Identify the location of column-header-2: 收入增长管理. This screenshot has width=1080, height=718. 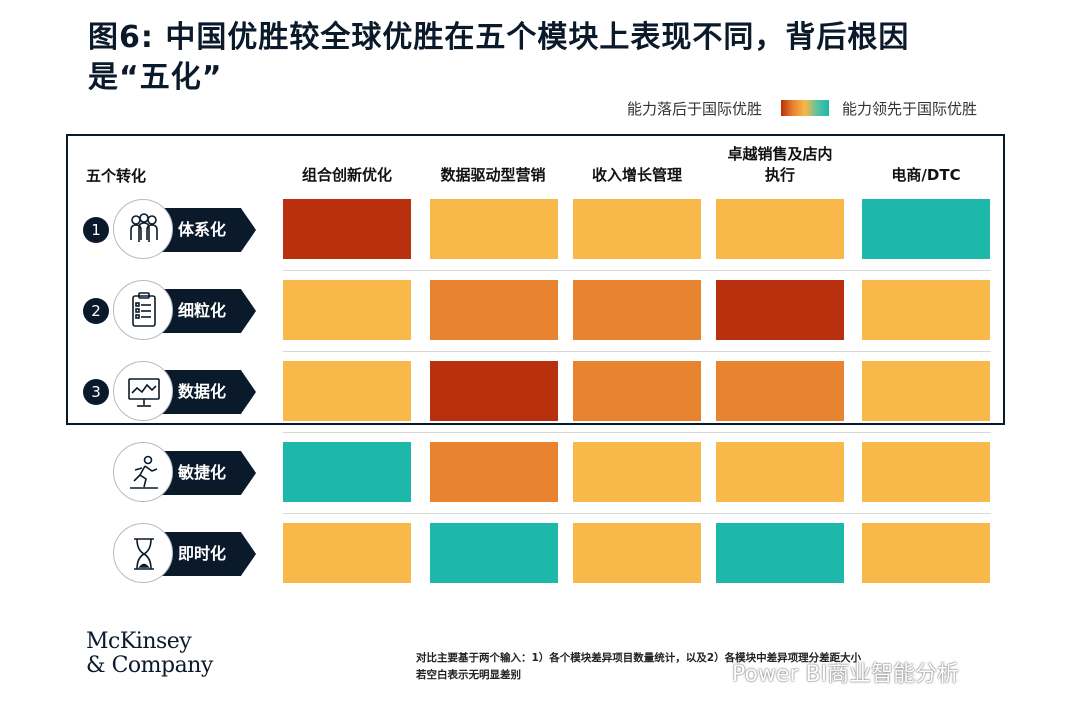
(636, 175).